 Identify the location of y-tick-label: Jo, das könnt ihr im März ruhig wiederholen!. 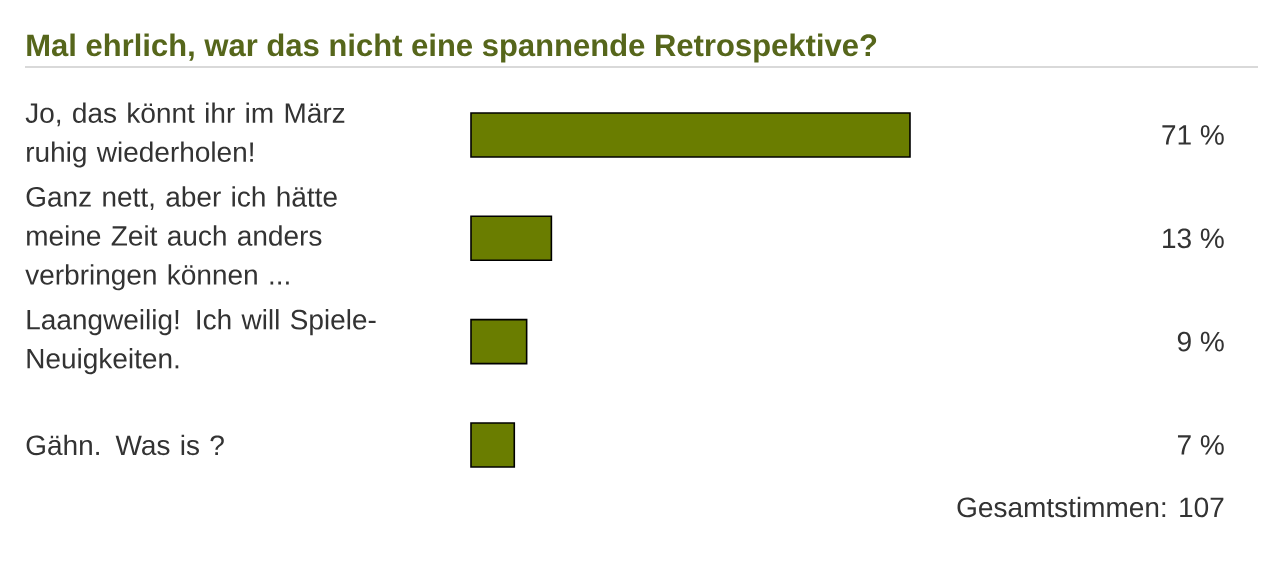
(185, 135).